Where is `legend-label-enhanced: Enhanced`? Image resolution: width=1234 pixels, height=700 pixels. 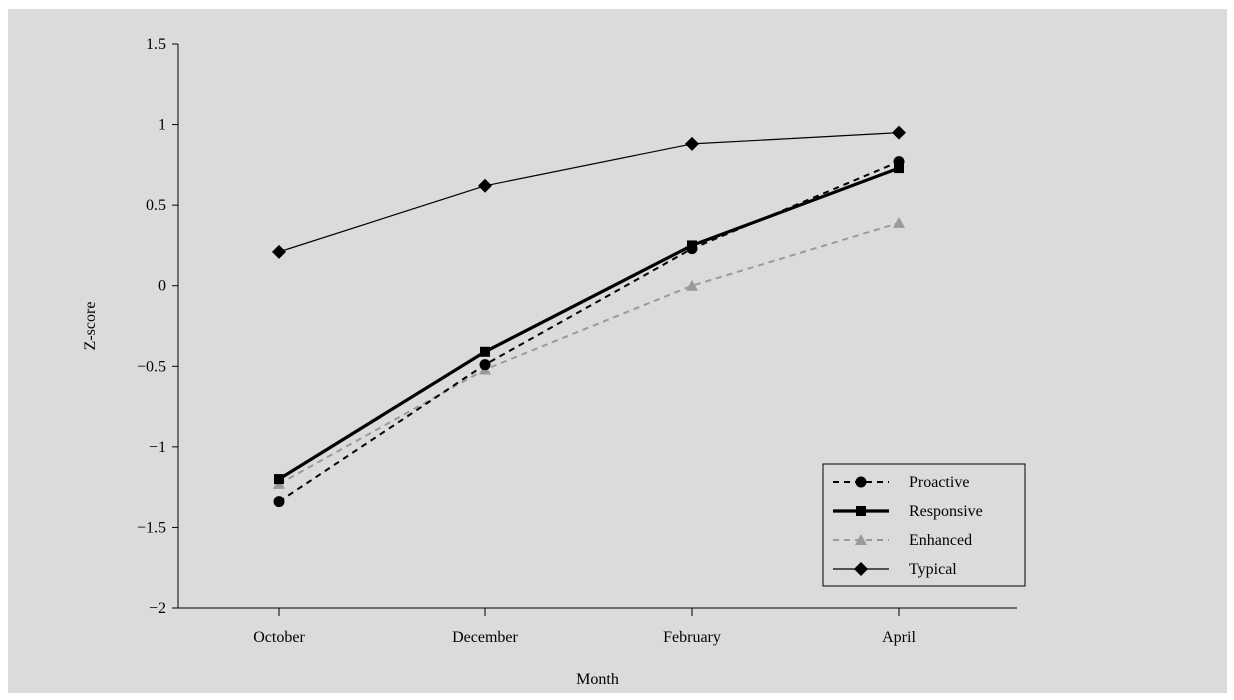
legend-label-enhanced: Enhanced is located at coordinates (940, 540).